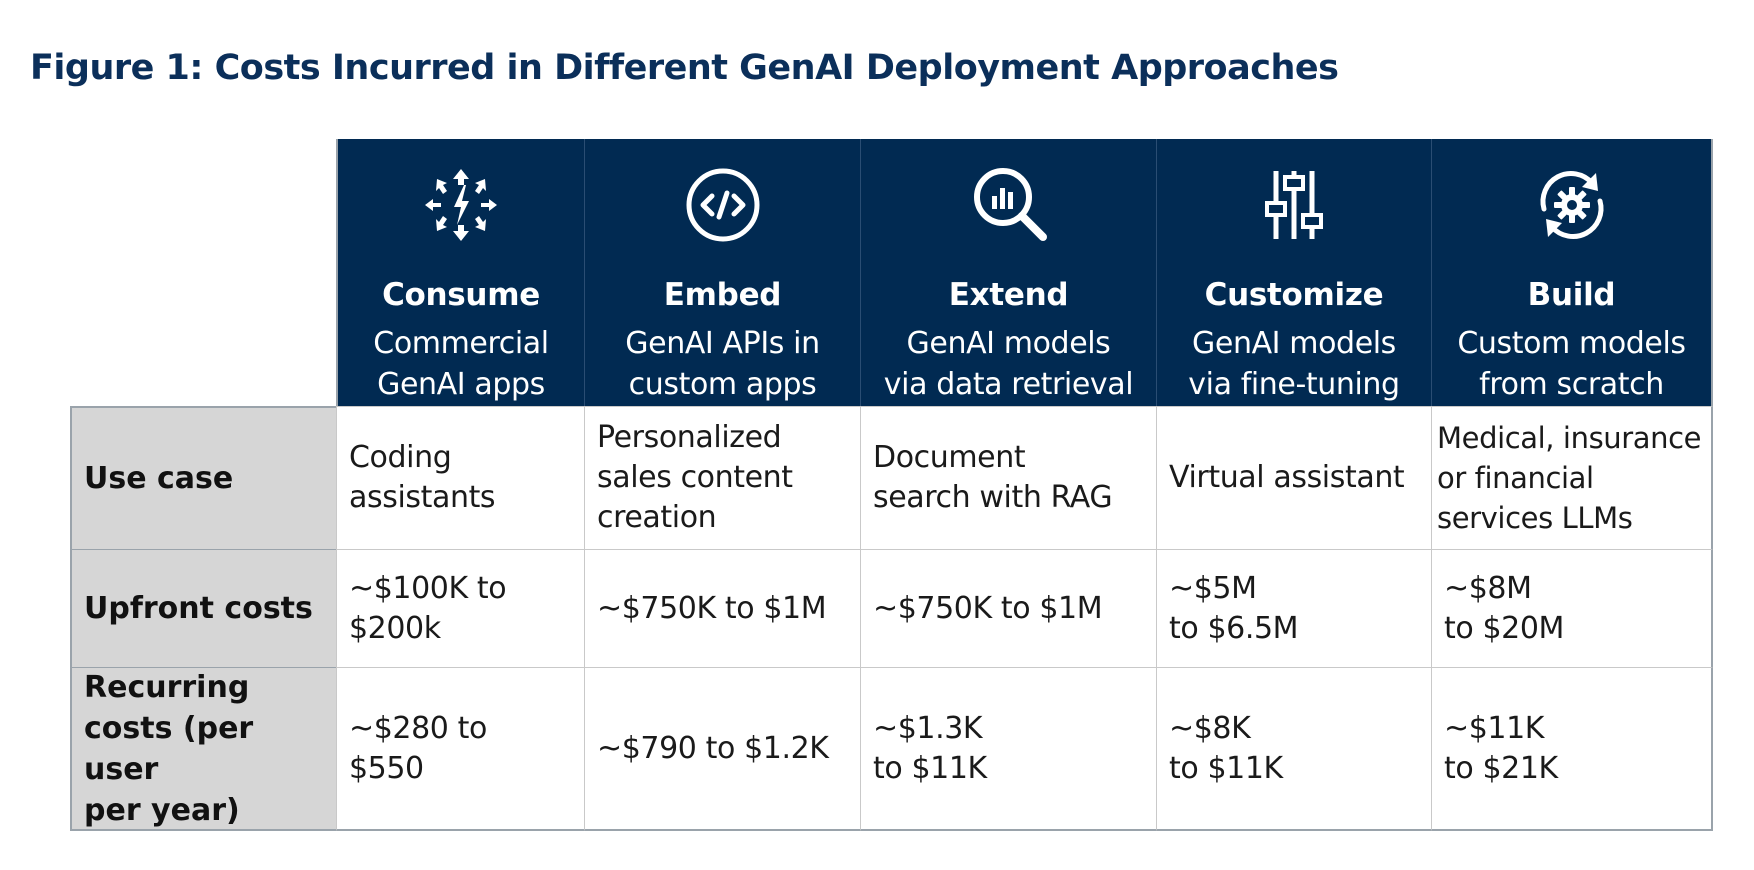  What do you see at coordinates (1572, 608) in the screenshot?
I see `table-cell: ~$8M to $20M` at bounding box center [1572, 608].